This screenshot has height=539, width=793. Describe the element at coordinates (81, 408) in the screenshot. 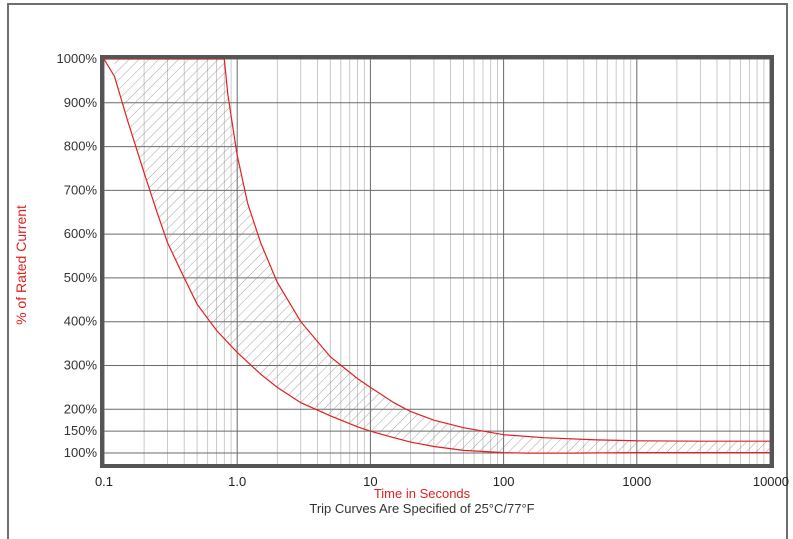

I see `y-tick-label: 200%` at that location.